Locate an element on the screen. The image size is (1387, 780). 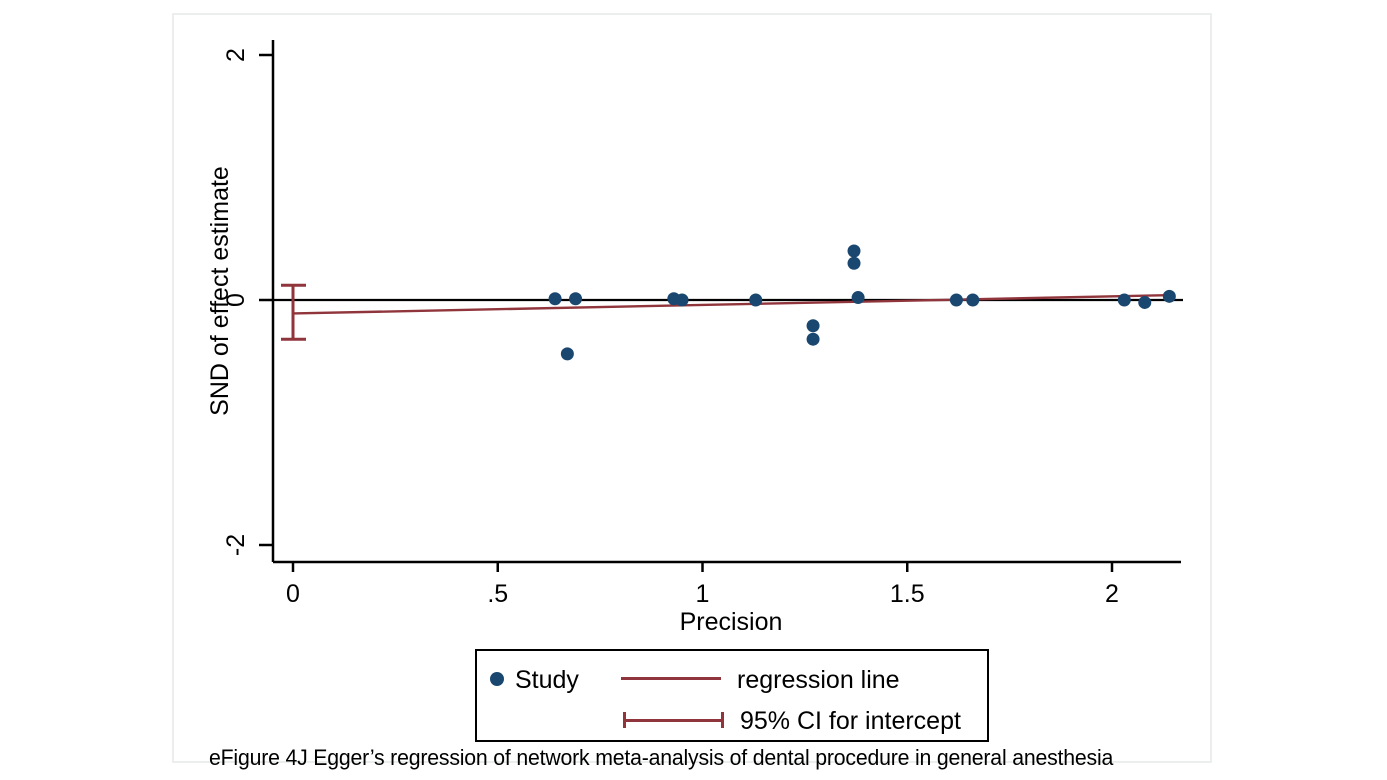
study-marker-icon is located at coordinates (497, 679).